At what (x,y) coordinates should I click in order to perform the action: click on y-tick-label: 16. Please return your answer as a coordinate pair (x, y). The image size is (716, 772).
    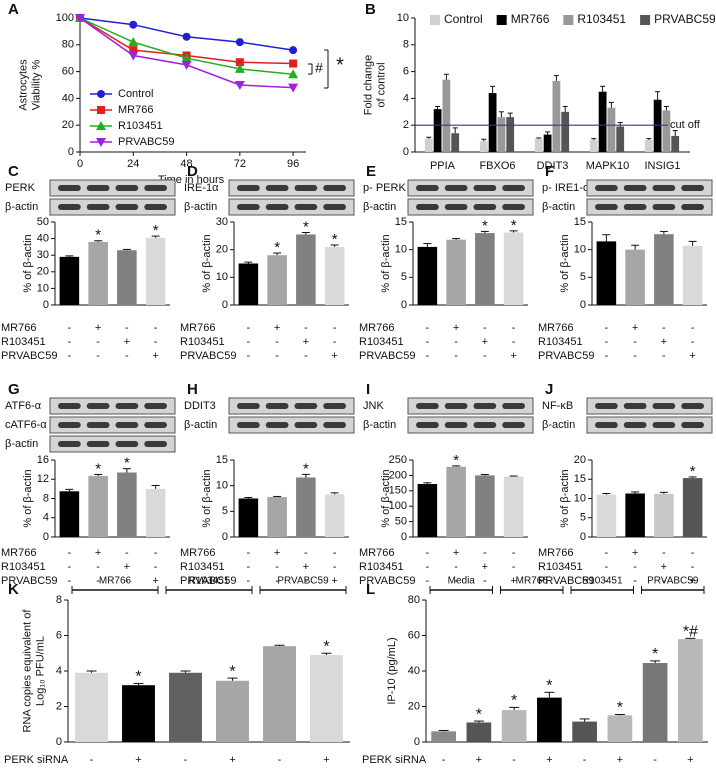
    Looking at the image, I should click on (43, 460).